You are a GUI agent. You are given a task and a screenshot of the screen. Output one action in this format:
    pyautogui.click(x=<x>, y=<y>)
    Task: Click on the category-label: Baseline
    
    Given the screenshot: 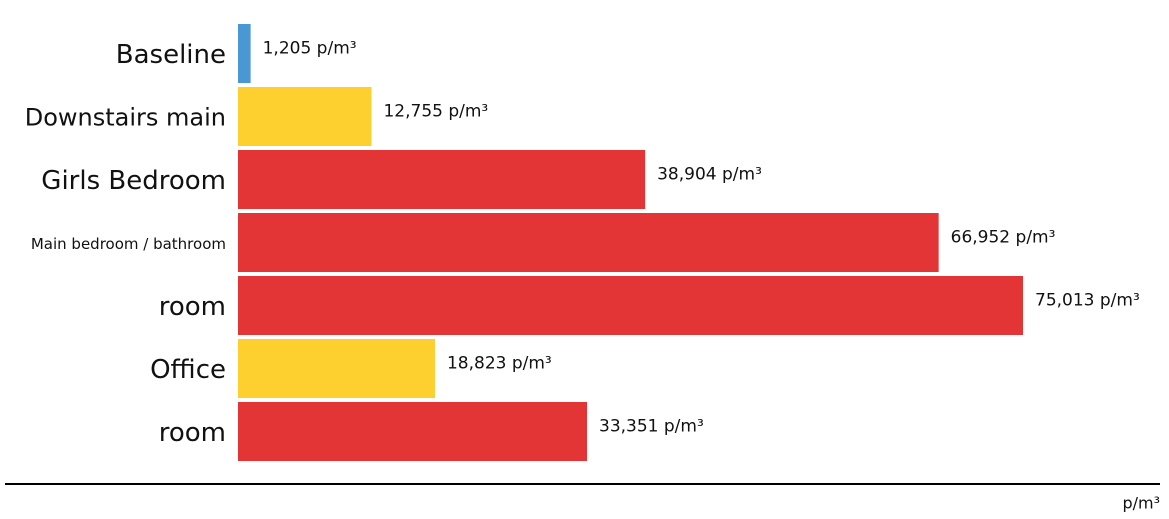 What is the action you would take?
    pyautogui.click(x=171, y=55)
    